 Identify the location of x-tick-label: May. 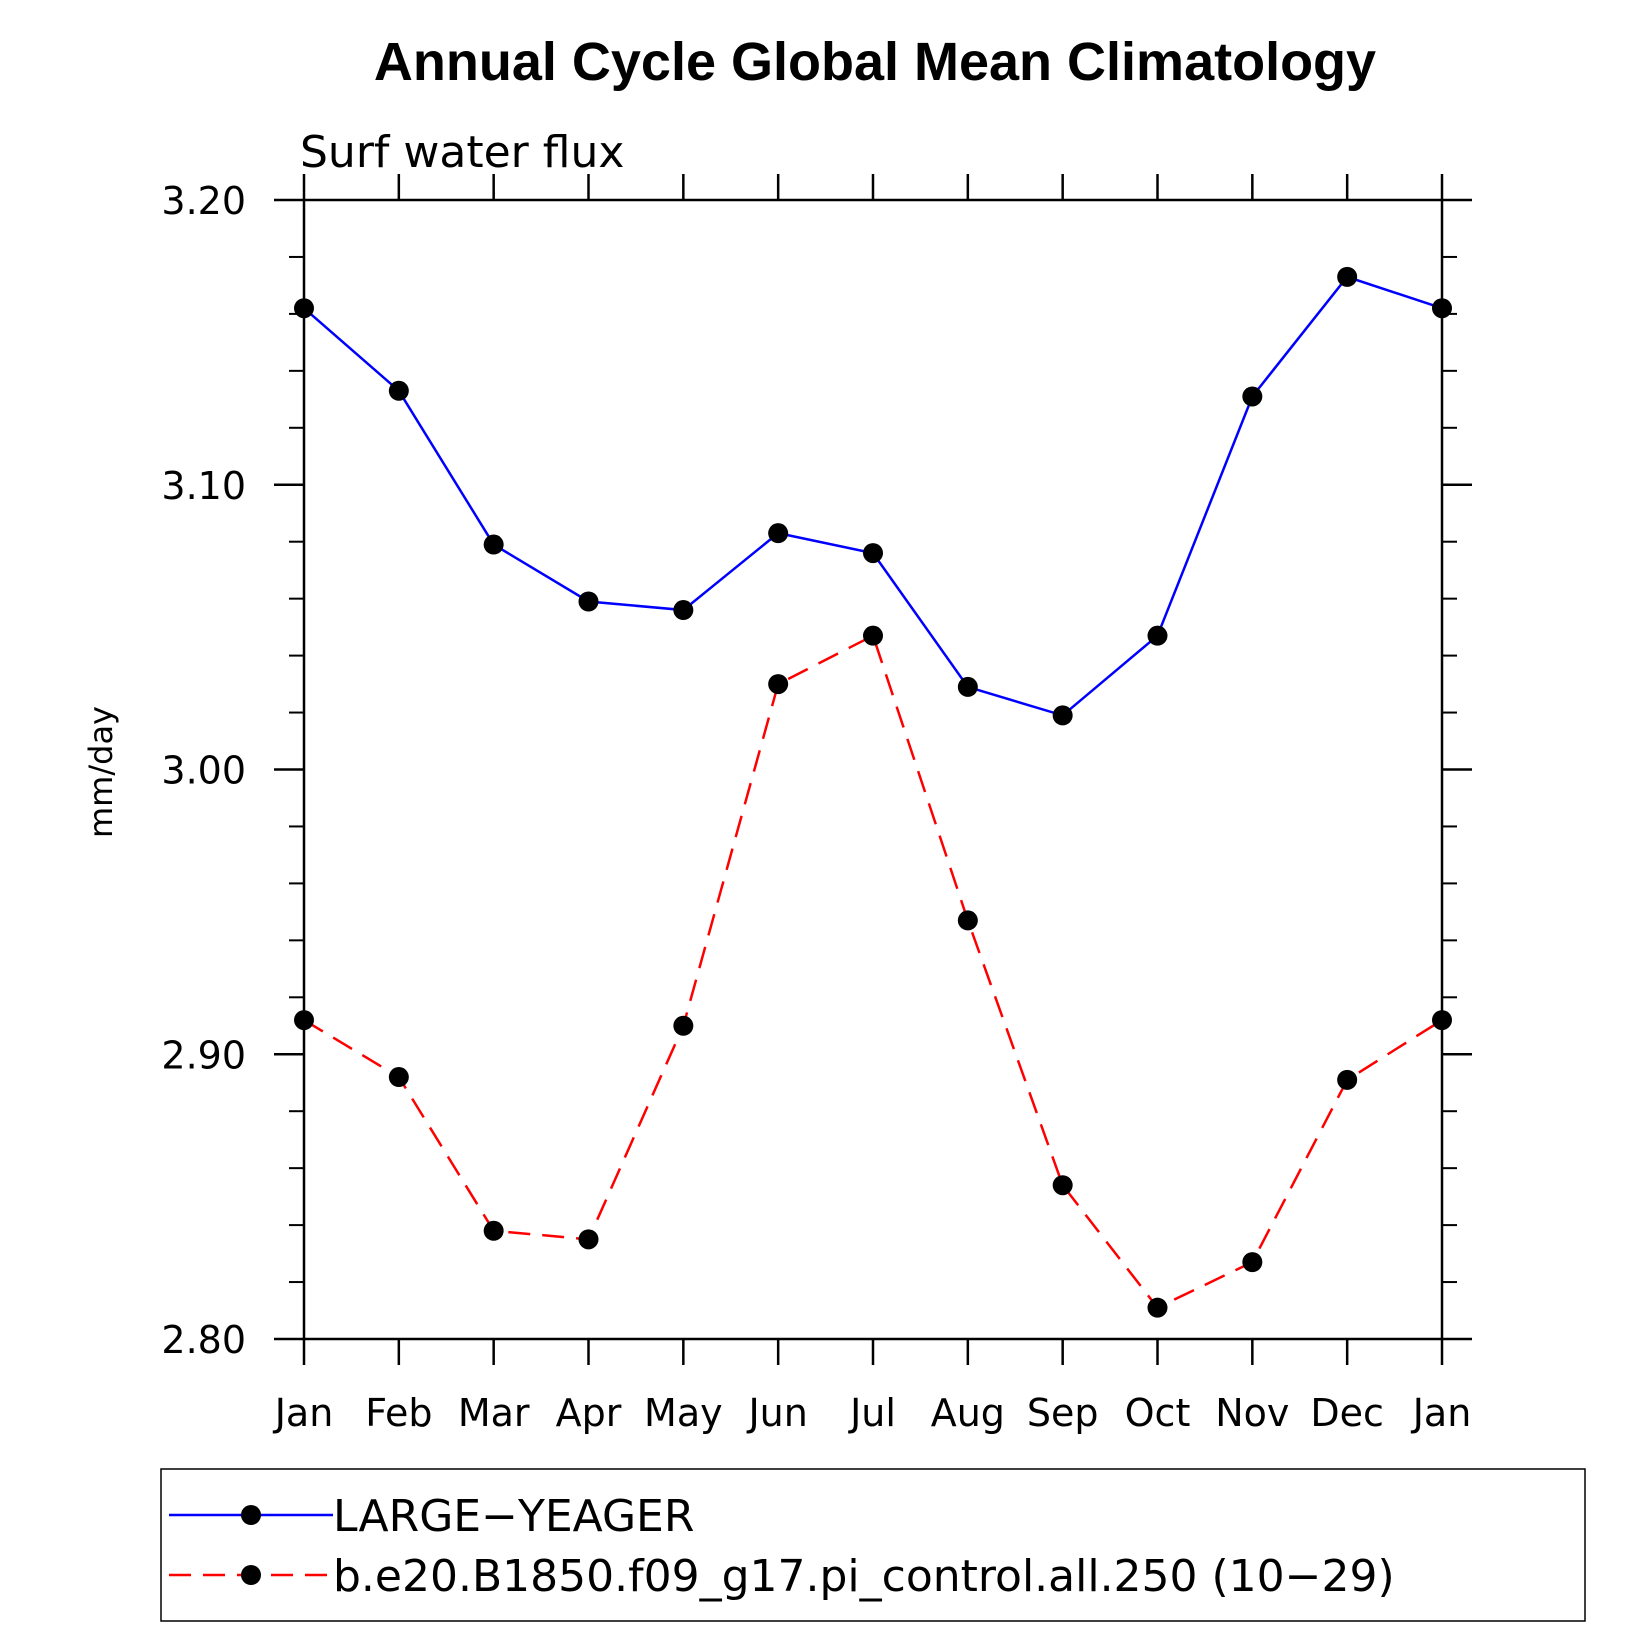
(683, 1413).